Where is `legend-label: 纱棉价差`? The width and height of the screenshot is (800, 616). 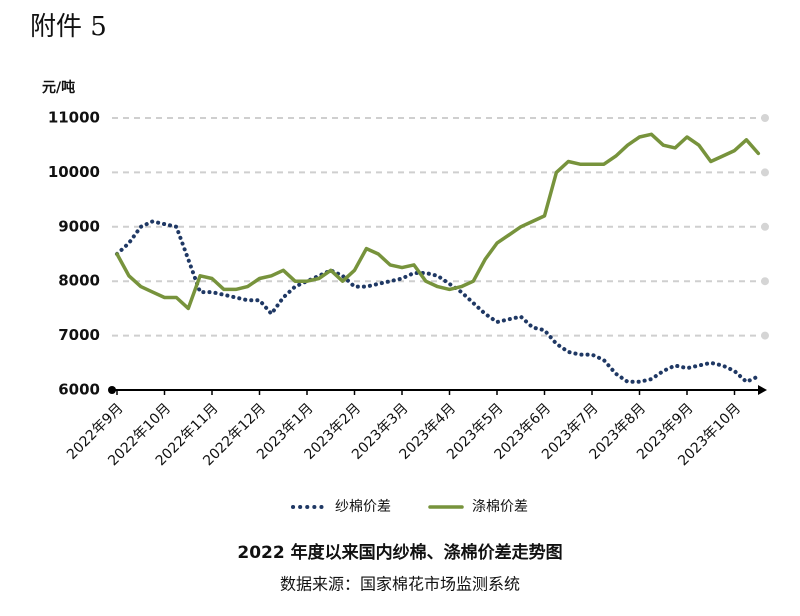 legend-label: 纱棉价差 is located at coordinates (363, 506).